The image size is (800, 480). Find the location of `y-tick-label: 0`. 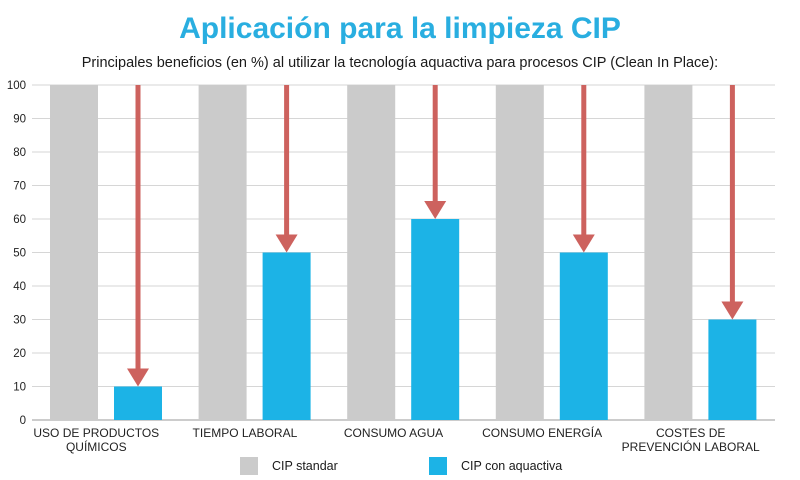

y-tick-label: 0 is located at coordinates (23, 421).